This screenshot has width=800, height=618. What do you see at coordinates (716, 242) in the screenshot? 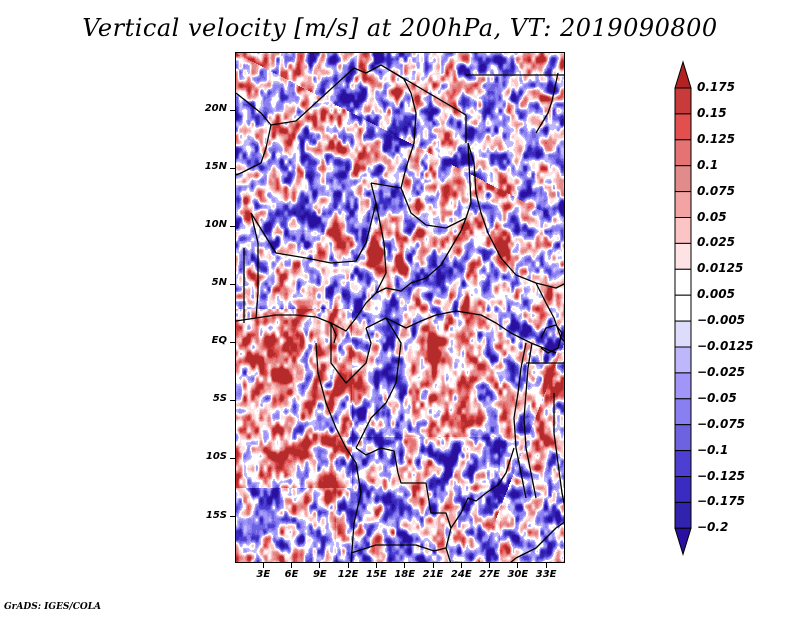
I see `colorbar-label: 0.025` at bounding box center [716, 242].